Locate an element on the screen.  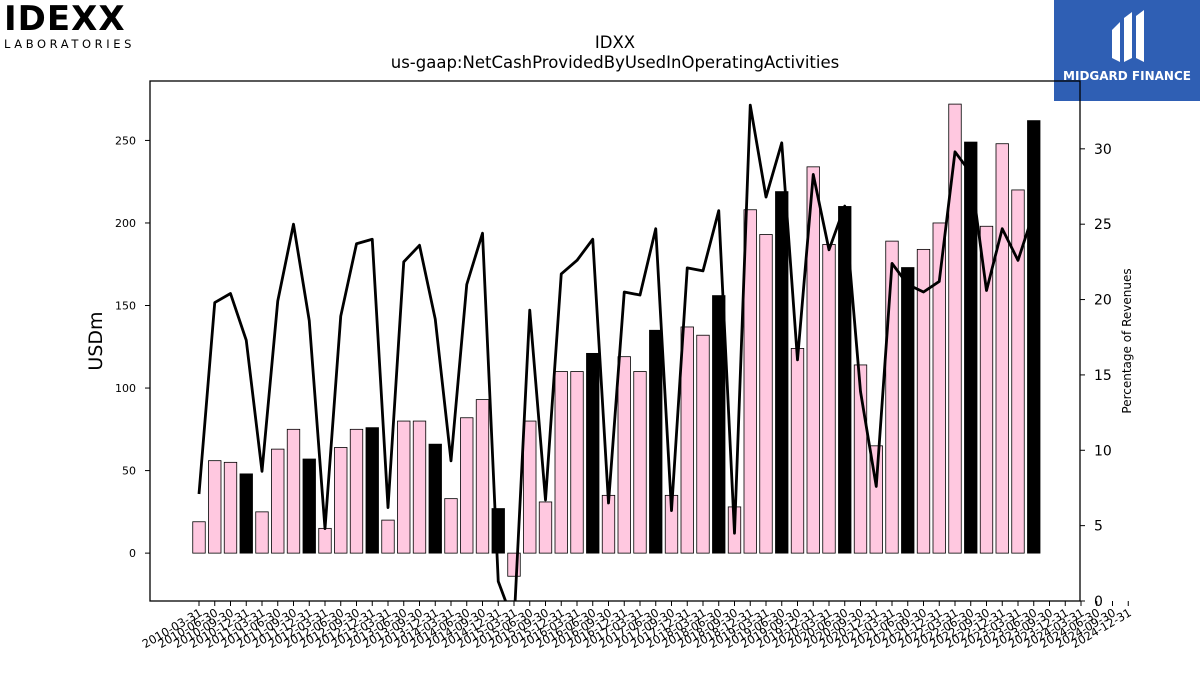
idexx-logo-tagline: LABORATORIES is located at coordinates (69, 44).